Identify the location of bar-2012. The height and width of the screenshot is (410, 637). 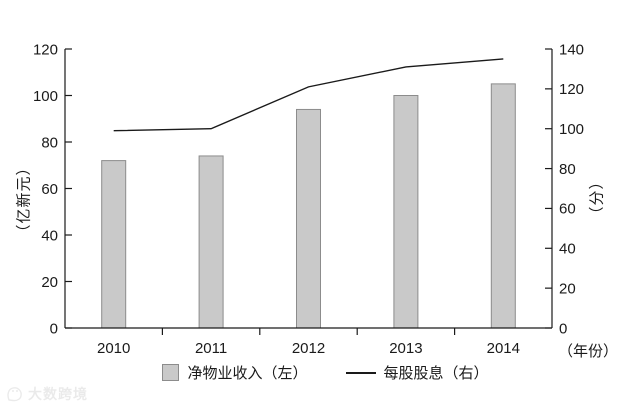
(308, 218).